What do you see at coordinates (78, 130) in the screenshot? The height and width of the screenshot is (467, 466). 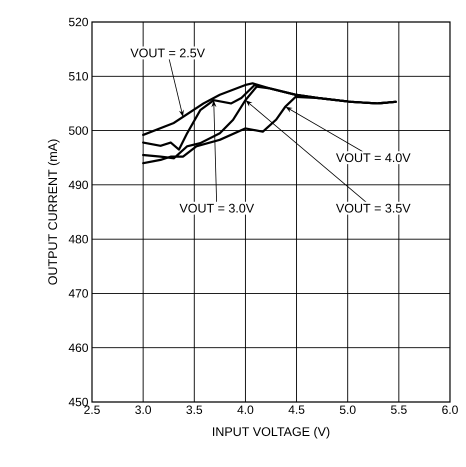 I see `y-tick-label: 500` at bounding box center [78, 130].